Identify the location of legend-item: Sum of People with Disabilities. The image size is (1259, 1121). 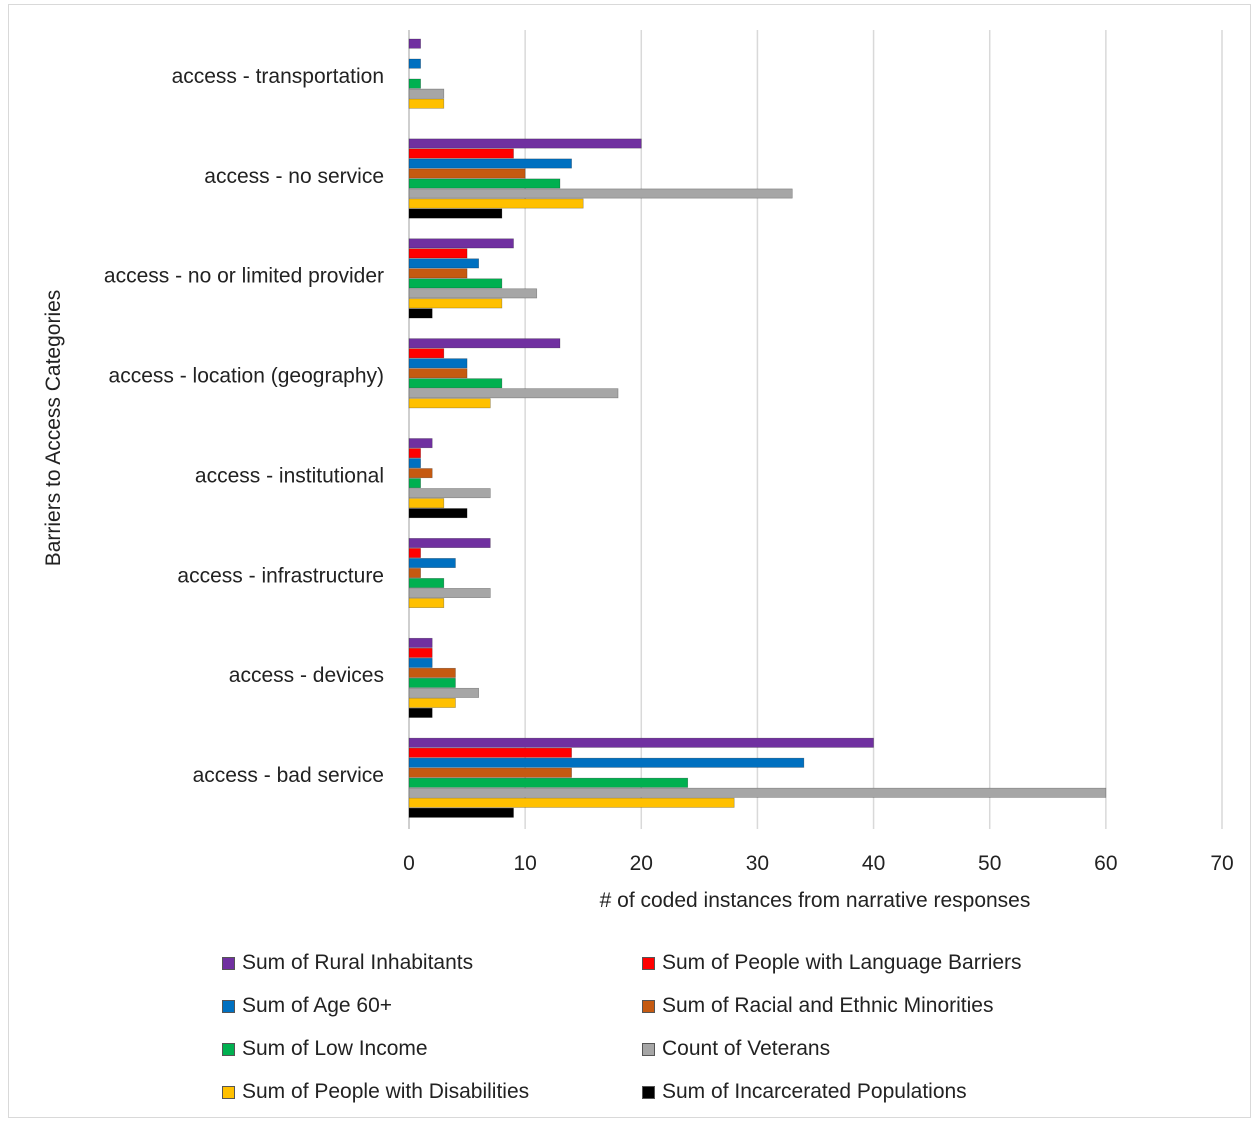
(432, 1092).